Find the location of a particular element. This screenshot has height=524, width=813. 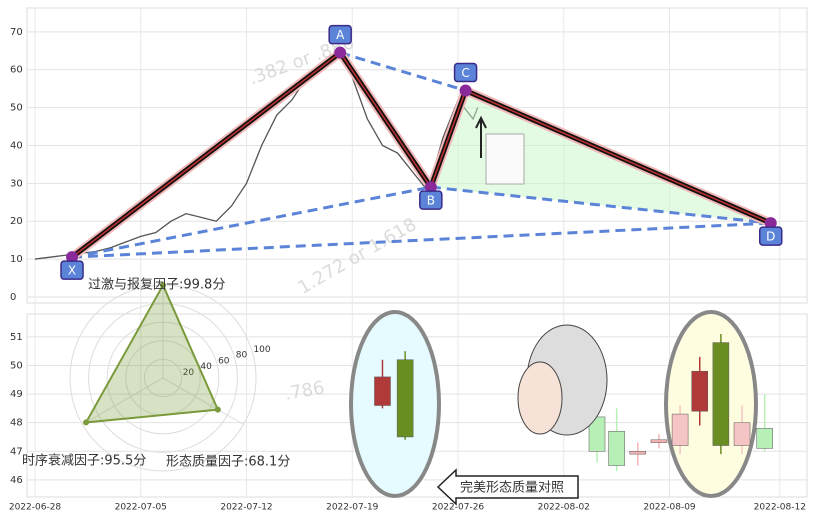

y-tick-label: 46 is located at coordinates (16, 480).